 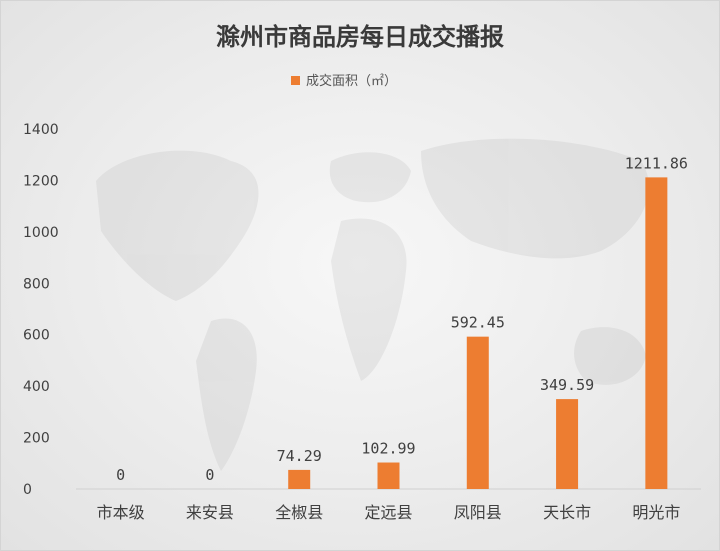 I want to click on x-tick-label: 来安县, so click(x=210, y=512).